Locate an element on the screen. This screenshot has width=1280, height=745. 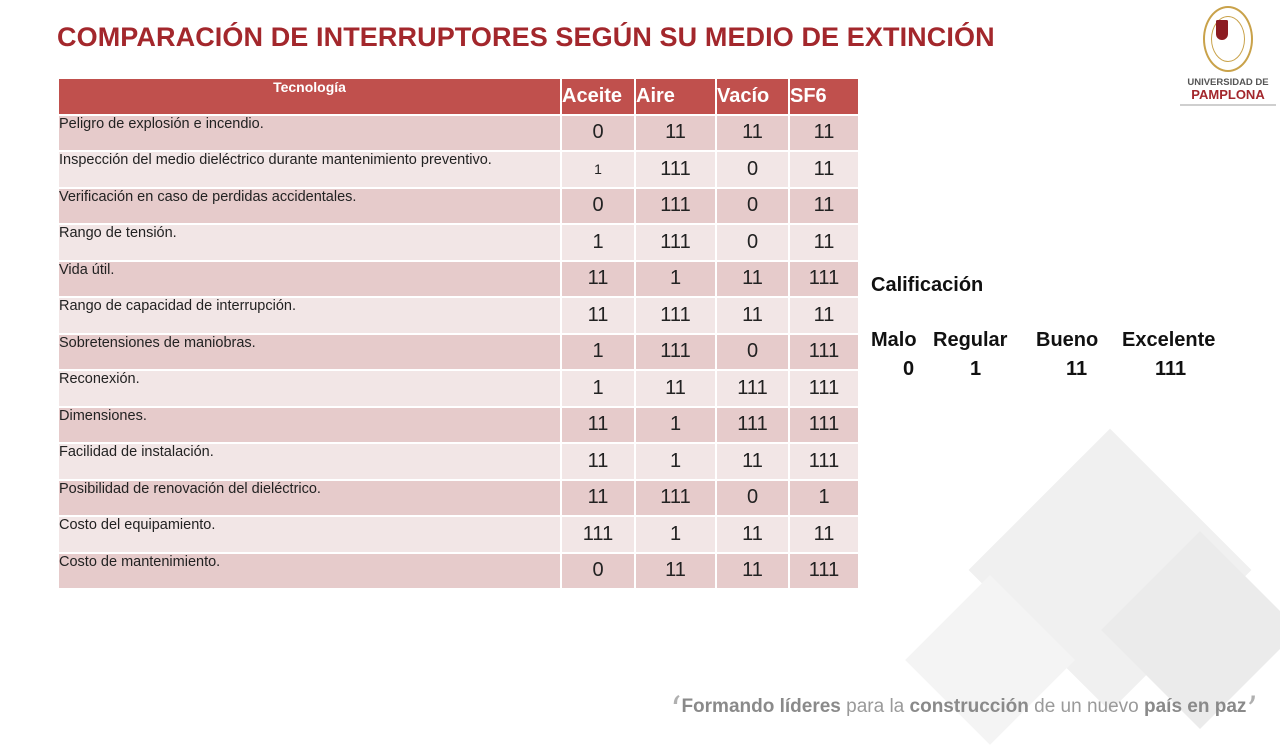
close-quote-icon: ’ is located at coordinates (1252, 710).